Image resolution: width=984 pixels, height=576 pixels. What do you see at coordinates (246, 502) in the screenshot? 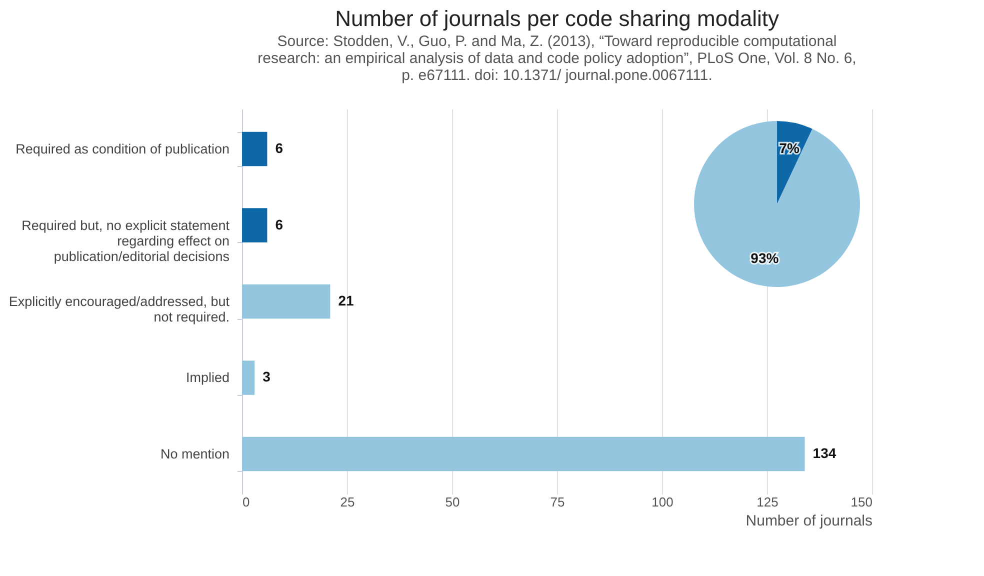
I see `x-tick-label: 0` at bounding box center [246, 502].